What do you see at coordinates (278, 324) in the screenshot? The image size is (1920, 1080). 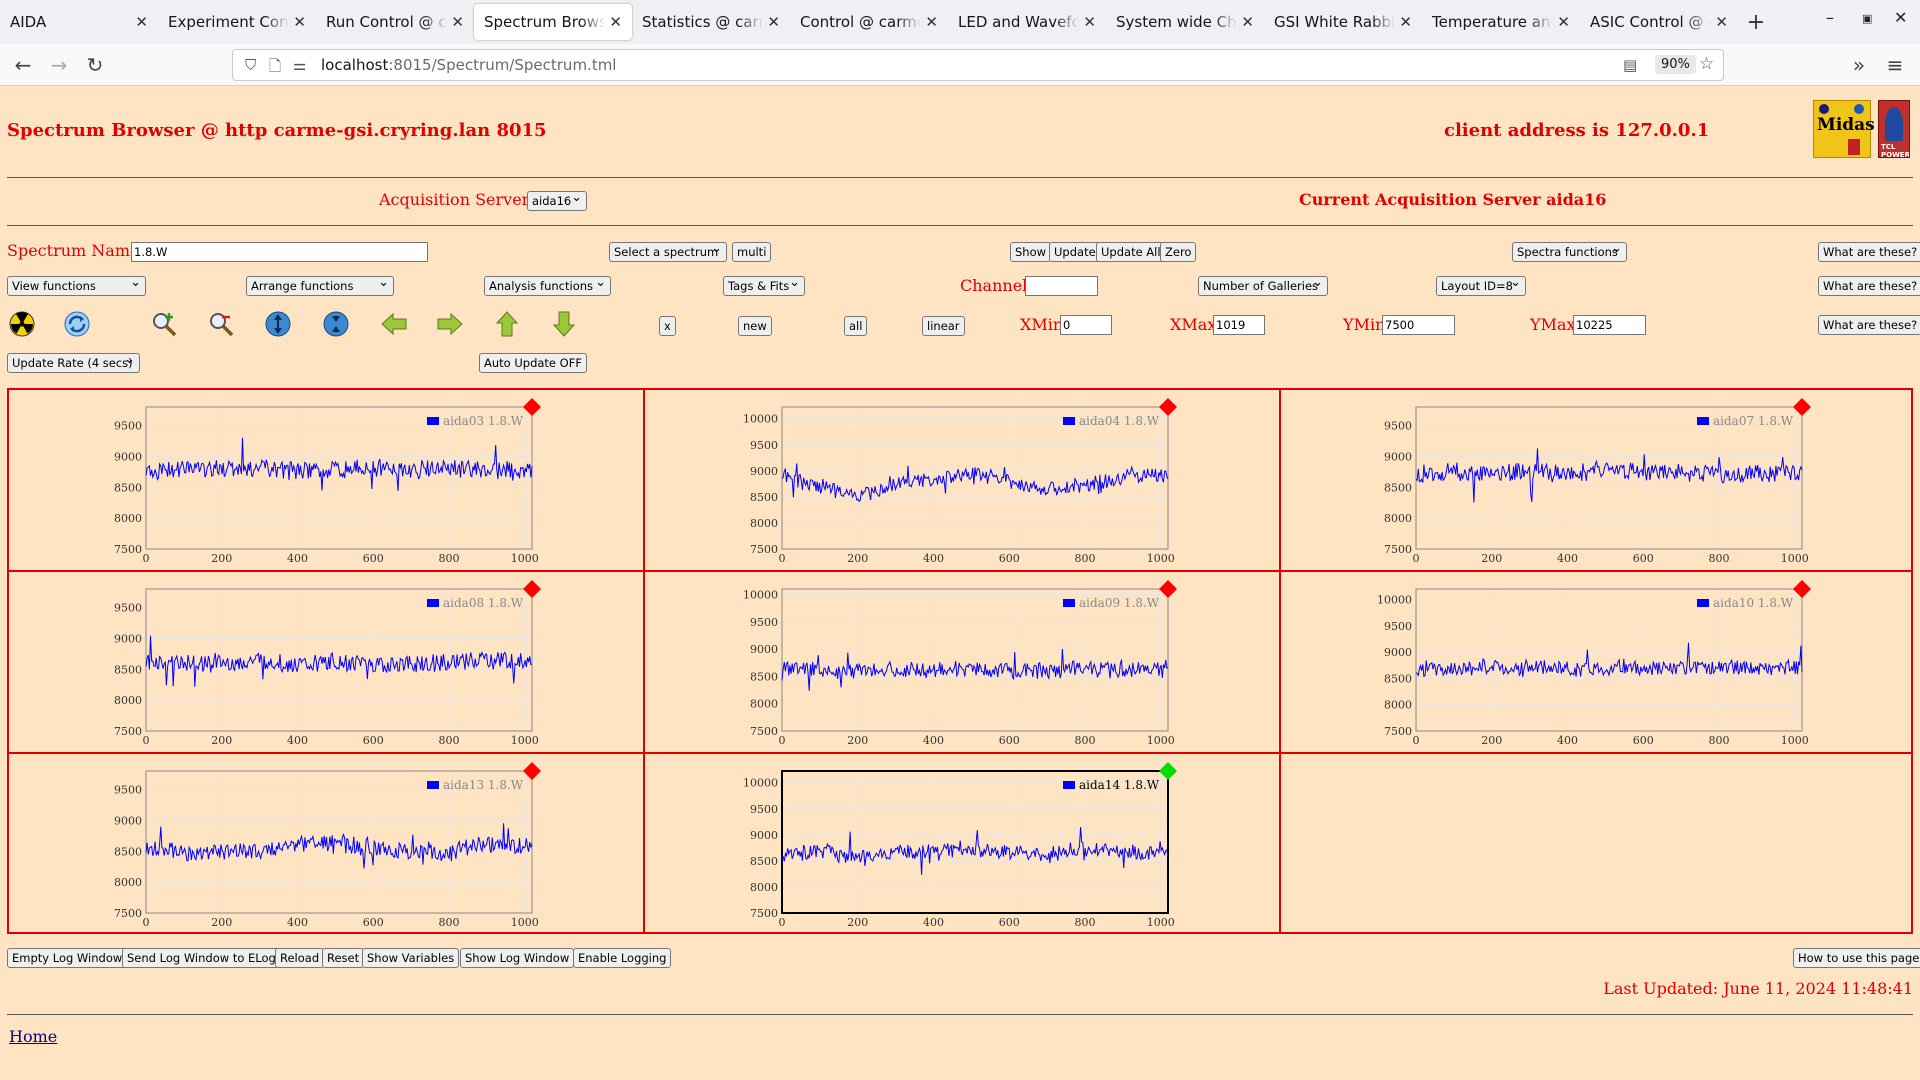 I see `expand-y-icon` at bounding box center [278, 324].